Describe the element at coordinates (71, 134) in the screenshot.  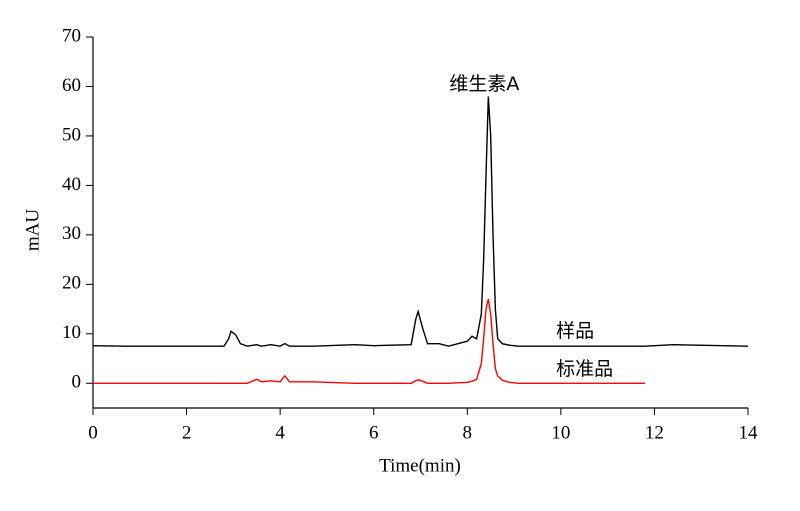
I see `y-tick-label: 50` at that location.